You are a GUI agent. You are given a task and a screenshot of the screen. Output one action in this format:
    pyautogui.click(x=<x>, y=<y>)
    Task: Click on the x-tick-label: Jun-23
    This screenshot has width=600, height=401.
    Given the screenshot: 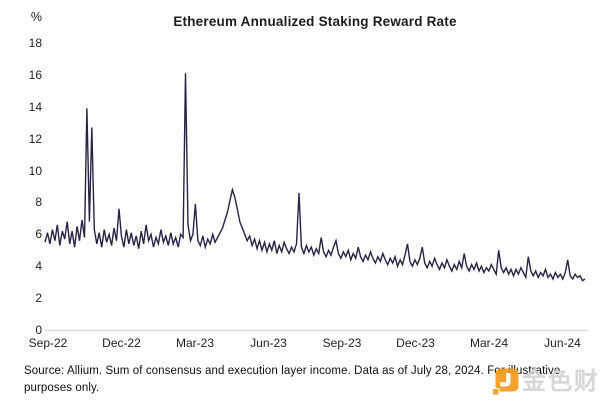 What is the action you would take?
    pyautogui.click(x=268, y=343)
    